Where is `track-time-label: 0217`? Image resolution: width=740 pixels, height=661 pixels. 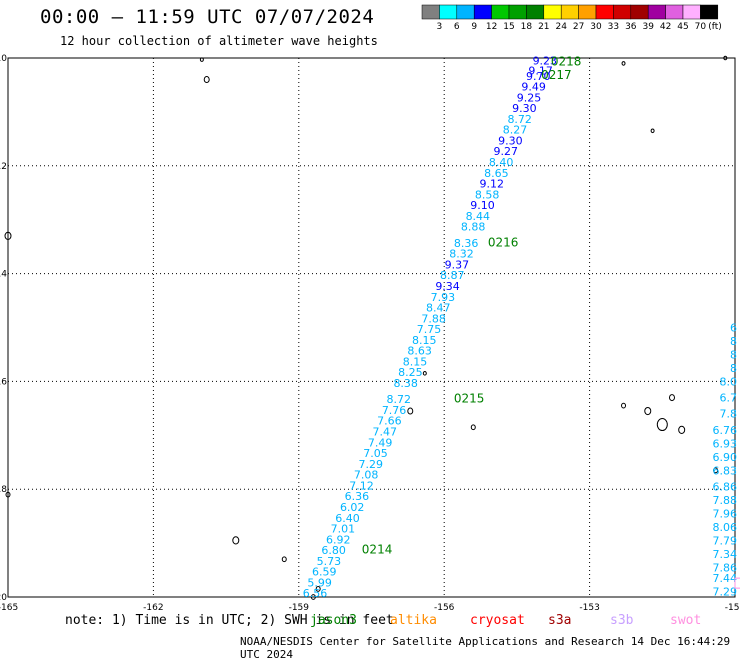 track-time-label: 0217 is located at coordinates (556, 75).